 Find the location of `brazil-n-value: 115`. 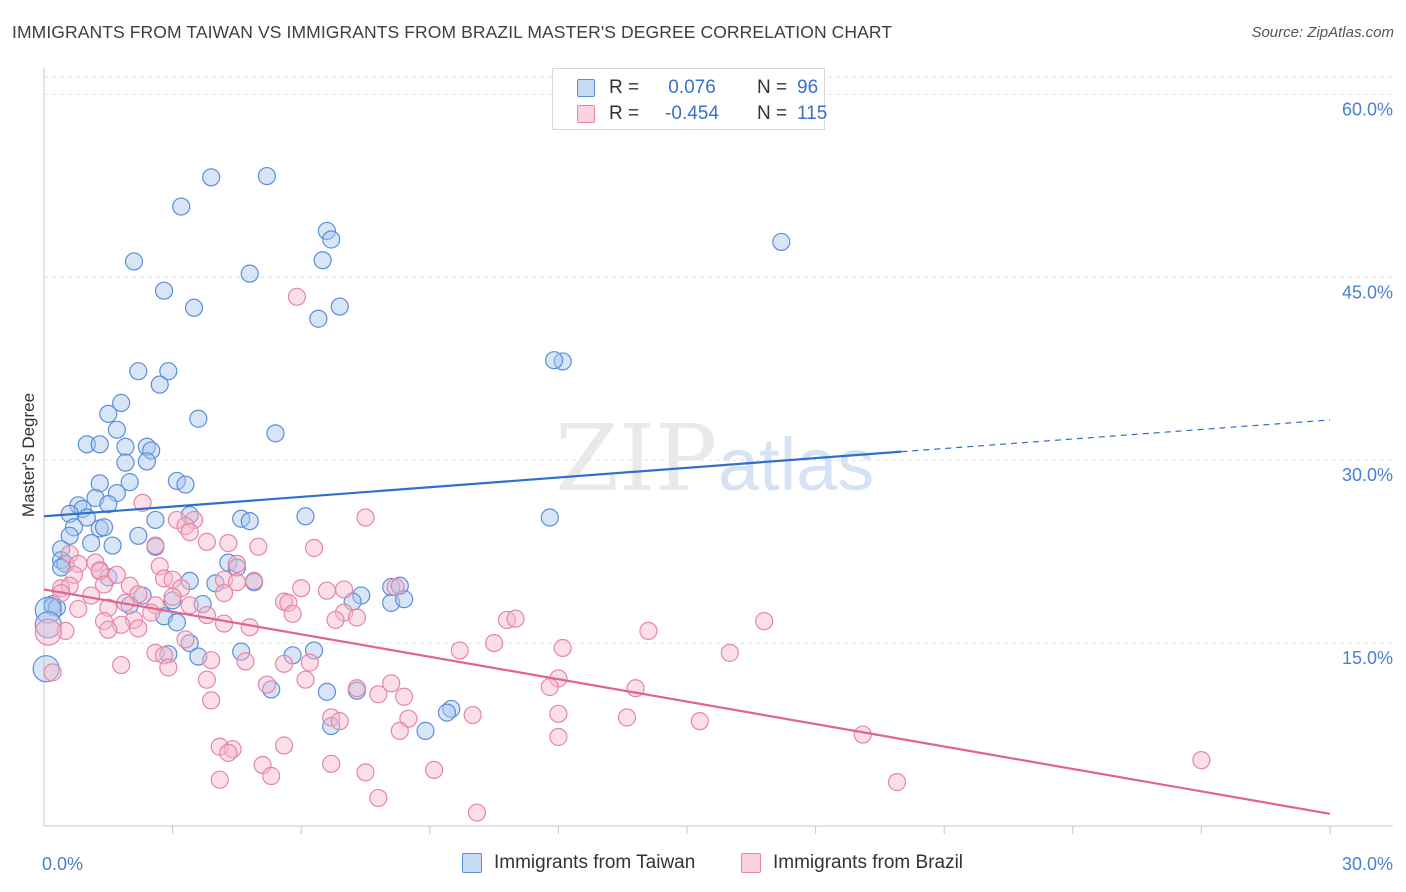

brazil-n-value: 115 is located at coordinates (812, 113).